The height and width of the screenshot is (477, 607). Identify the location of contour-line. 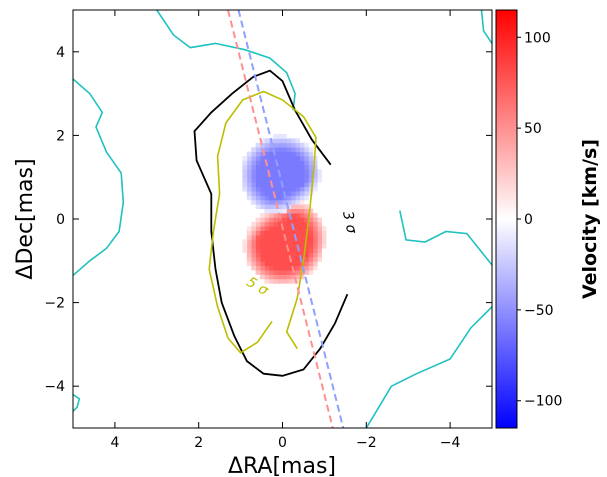
(262, 222).